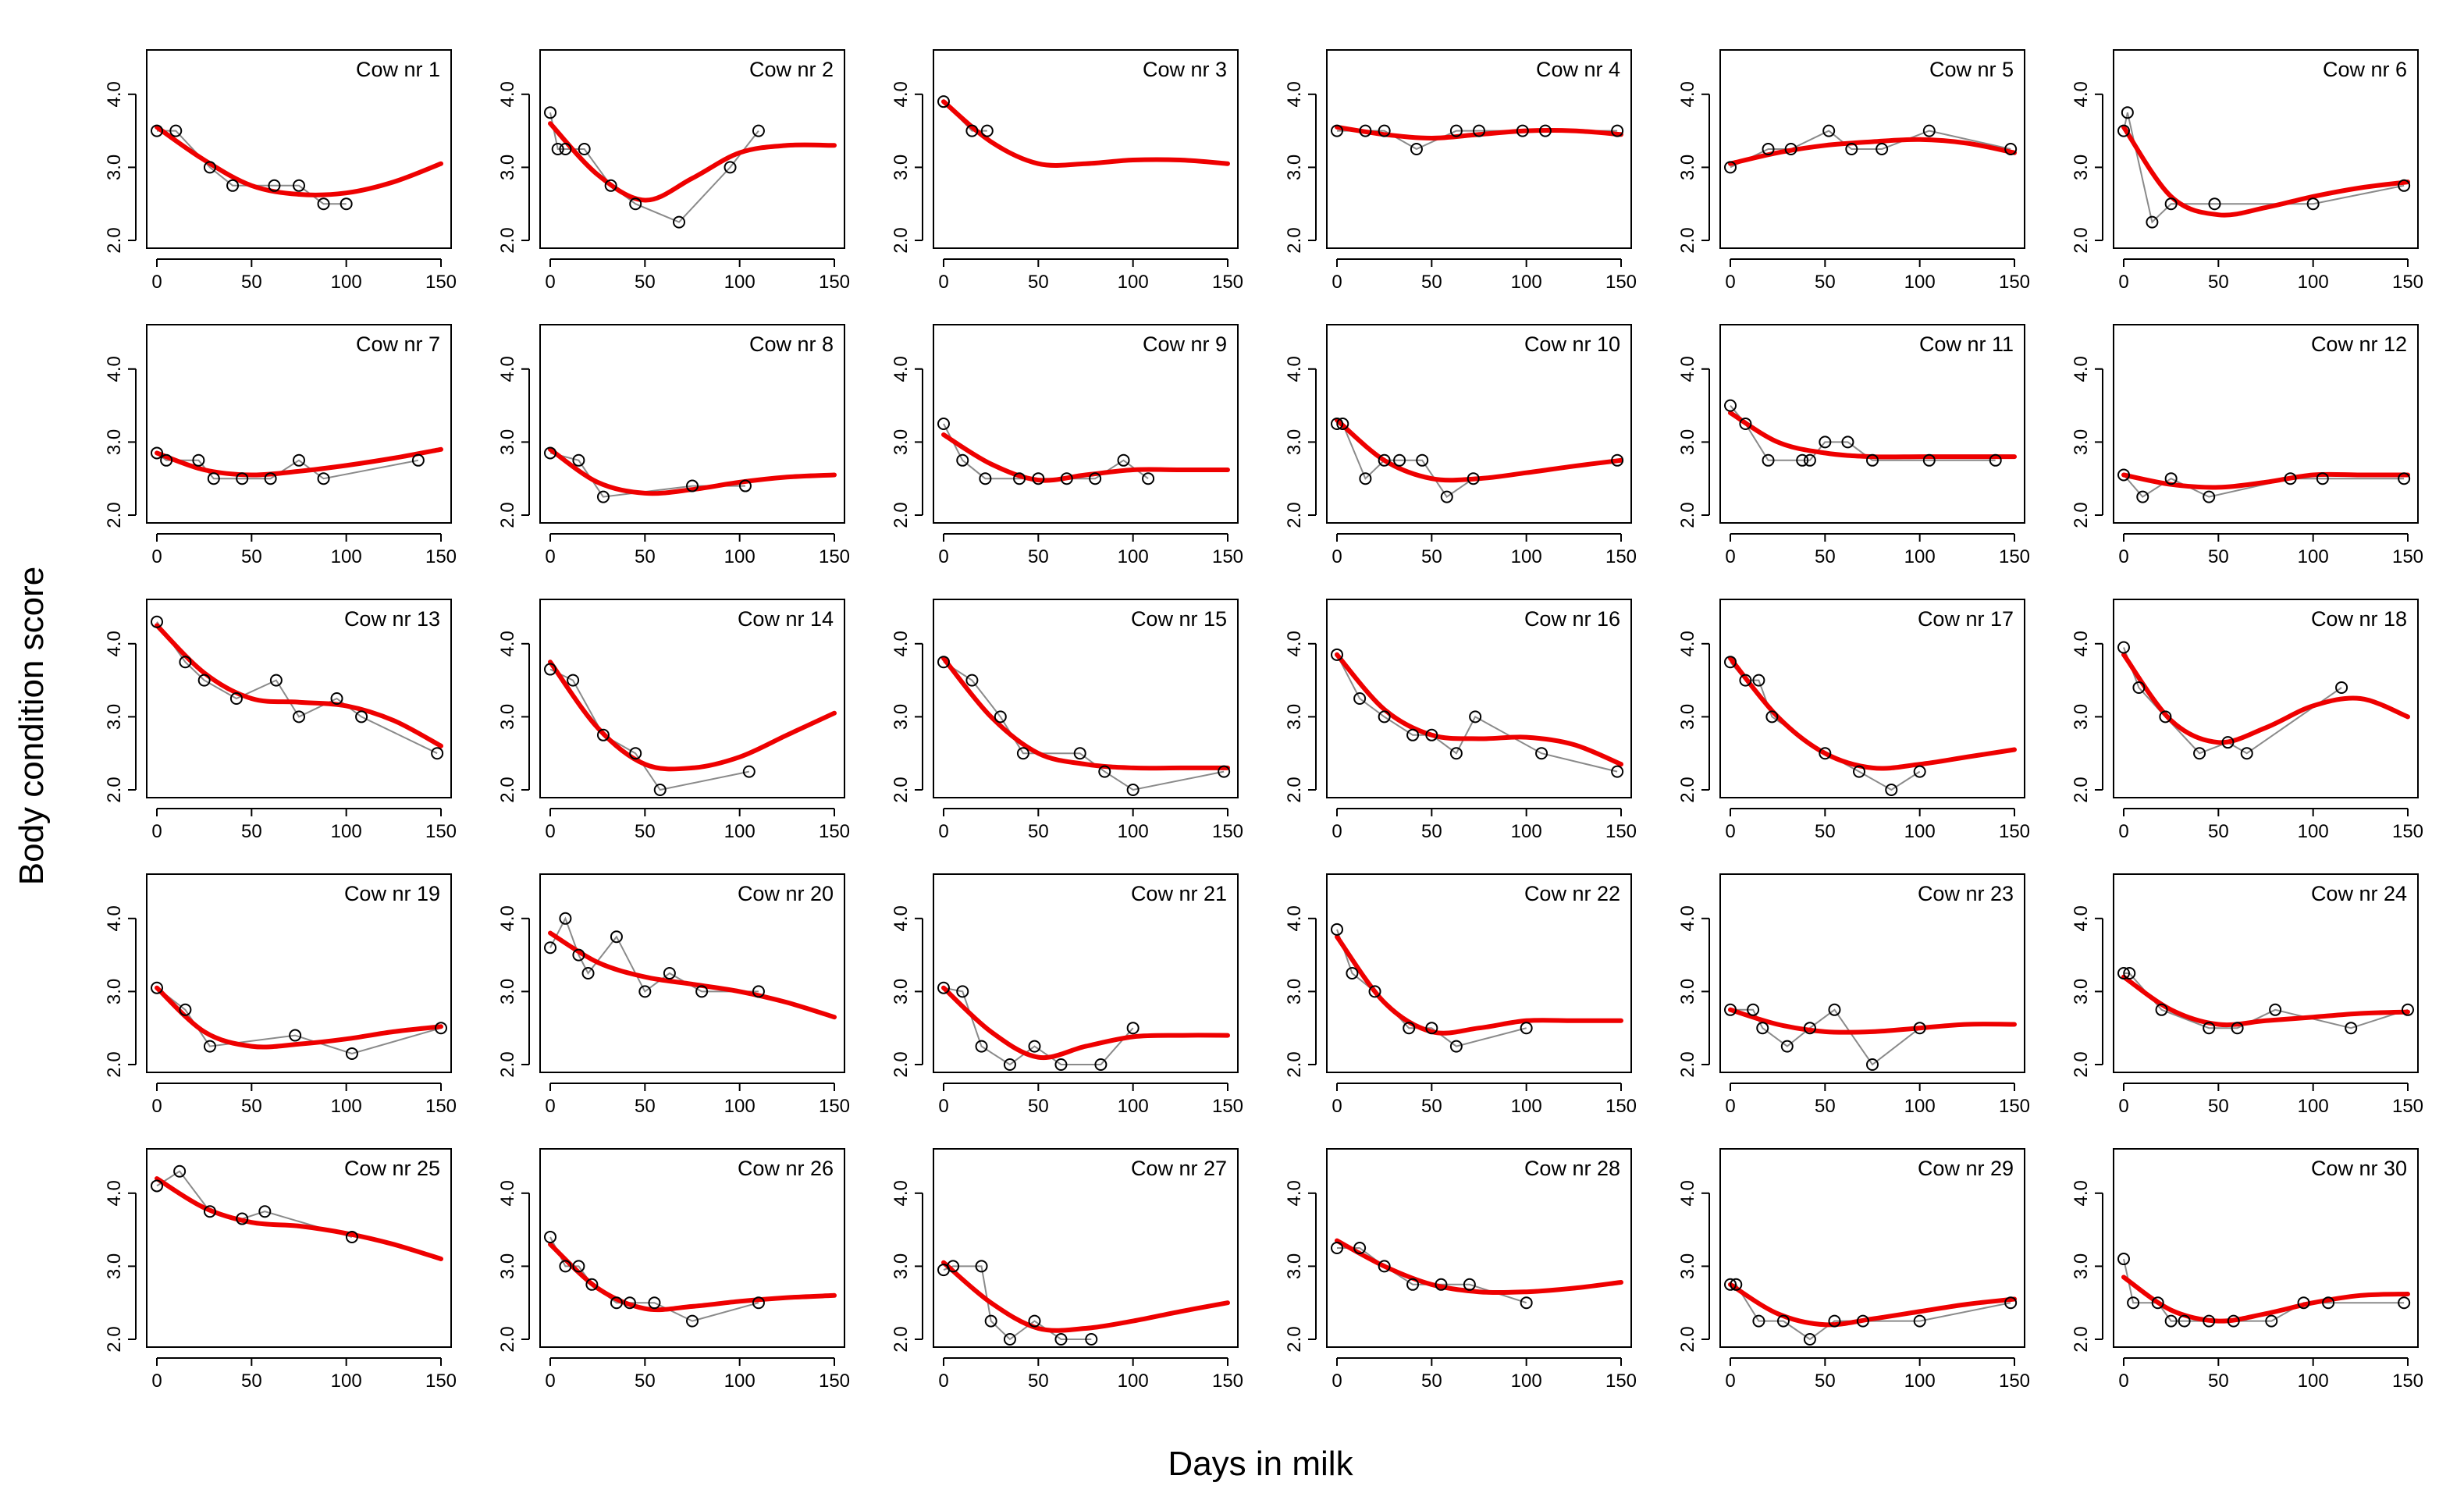 The height and width of the screenshot is (1511, 2464). Describe the element at coordinates (1572, 344) in the screenshot. I see `panel-title: Cow nr 10` at that location.